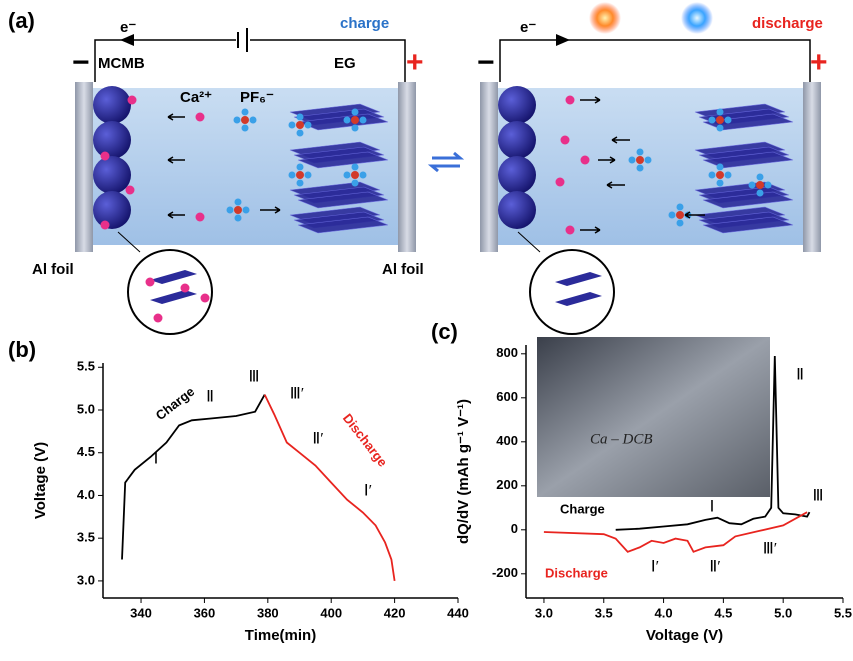 The image size is (853, 661). Describe the element at coordinates (572, 292) in the screenshot. I see `zoom` at that location.